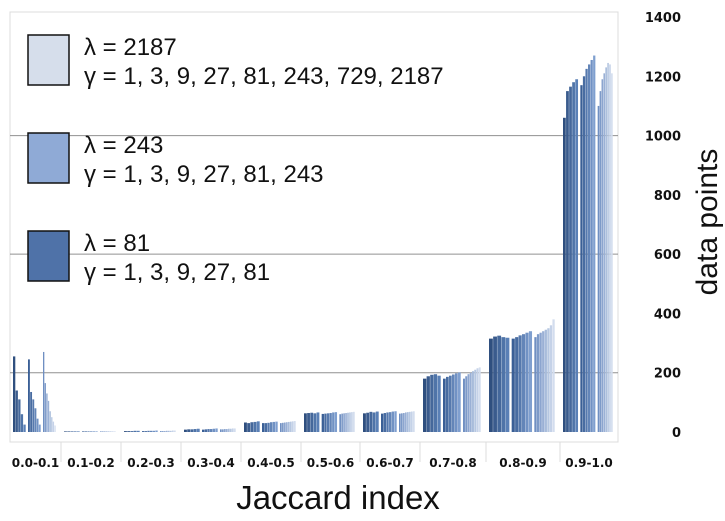 The width and height of the screenshot is (725, 521). Describe the element at coordinates (663, 226) in the screenshot. I see `y-tick-labels: 0 200 400 600 800 1000 1200 1400` at that location.